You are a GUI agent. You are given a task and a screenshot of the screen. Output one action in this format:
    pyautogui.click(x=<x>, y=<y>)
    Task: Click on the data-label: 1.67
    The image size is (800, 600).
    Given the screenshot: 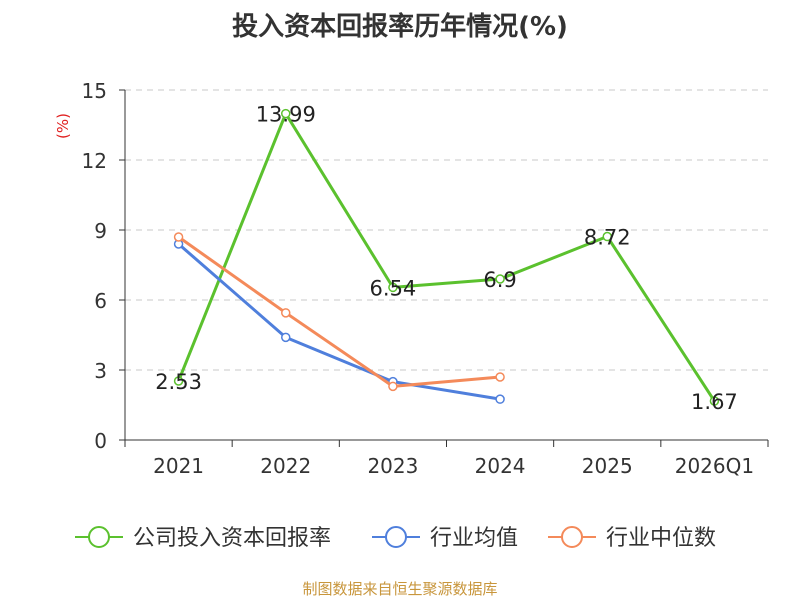 What is the action you would take?
    pyautogui.click(x=714, y=402)
    